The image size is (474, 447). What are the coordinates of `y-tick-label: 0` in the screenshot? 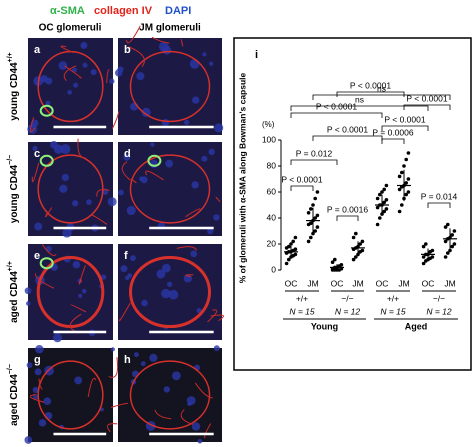 It's located at (273, 269).